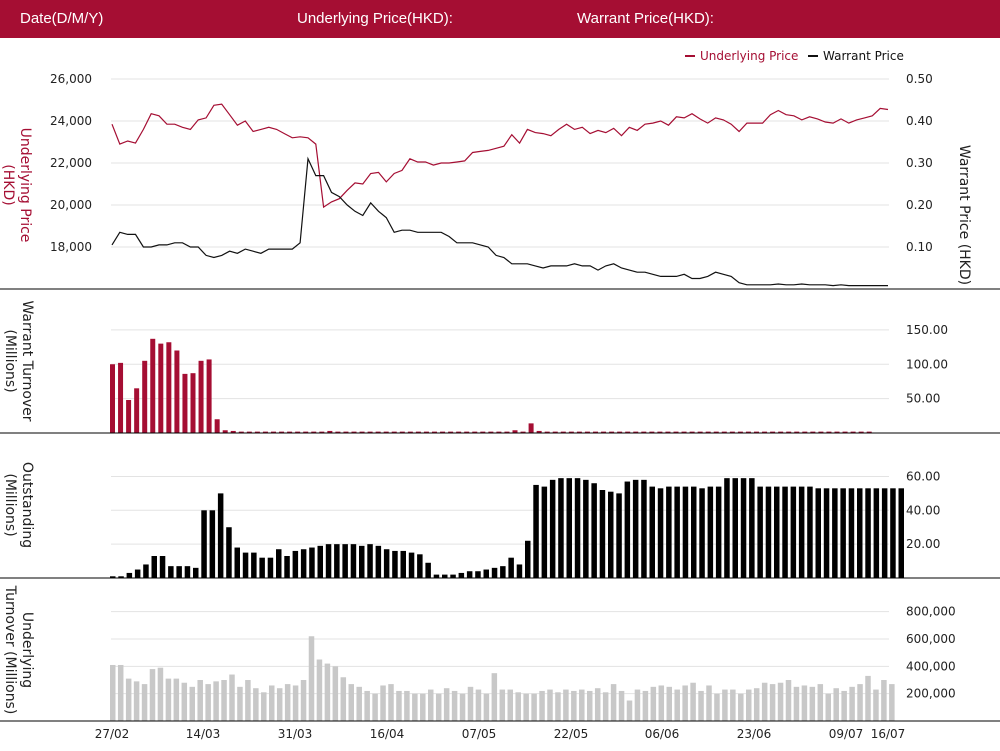 This screenshot has width=1000, height=751. What do you see at coordinates (846, 734) in the screenshot?
I see `x-tick-label: 09/07` at bounding box center [846, 734].